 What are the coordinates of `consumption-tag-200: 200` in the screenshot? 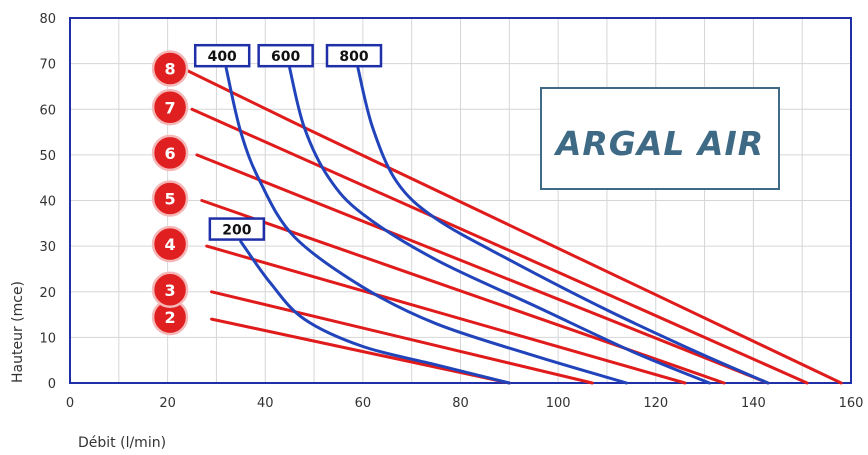 It's located at (237, 229).